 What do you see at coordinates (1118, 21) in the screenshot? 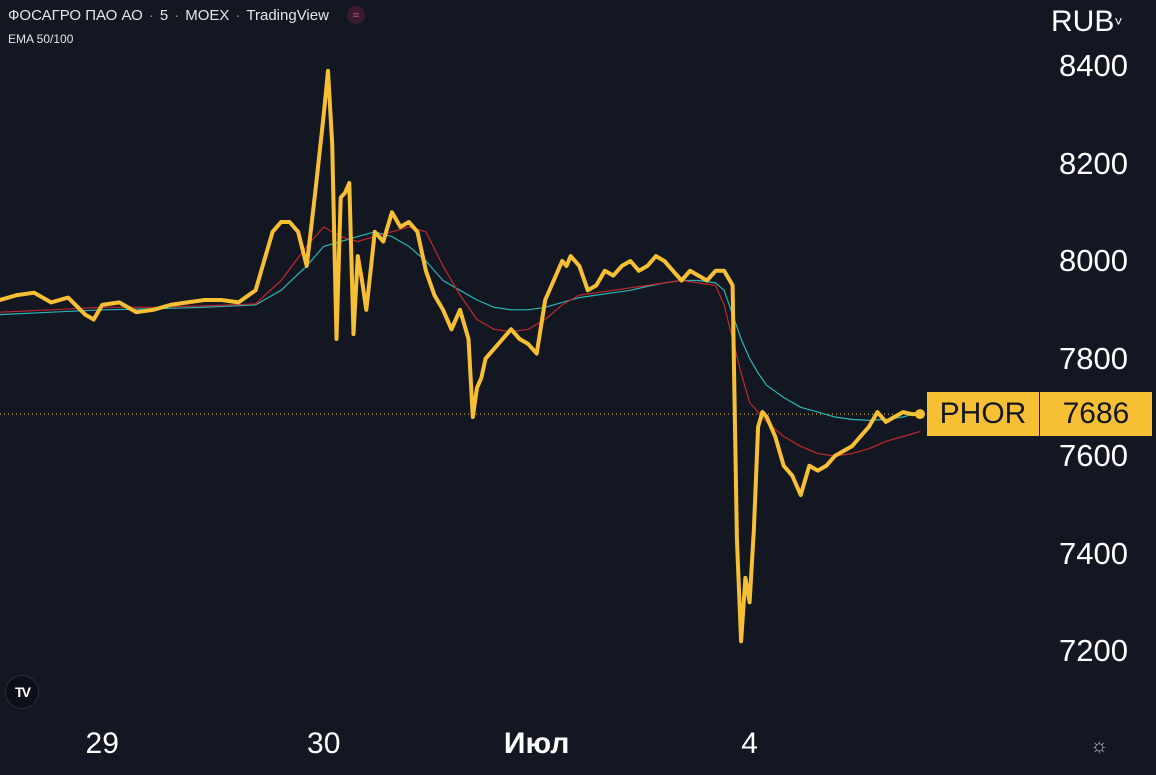
I see `chevron-down-icon: ˅` at bounding box center [1118, 21].